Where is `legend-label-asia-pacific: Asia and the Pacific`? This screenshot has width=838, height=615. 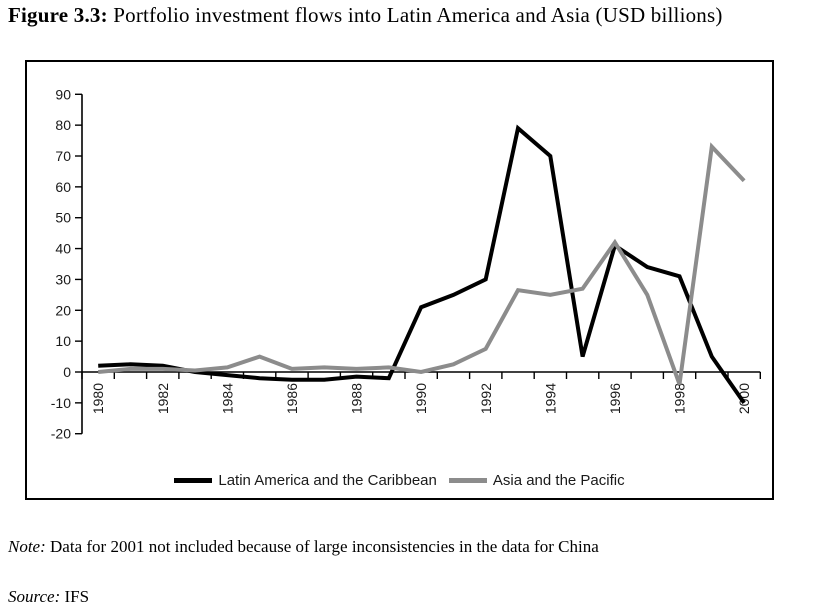 legend-label-asia-pacific: Asia and the Pacific is located at coordinates (558, 480).